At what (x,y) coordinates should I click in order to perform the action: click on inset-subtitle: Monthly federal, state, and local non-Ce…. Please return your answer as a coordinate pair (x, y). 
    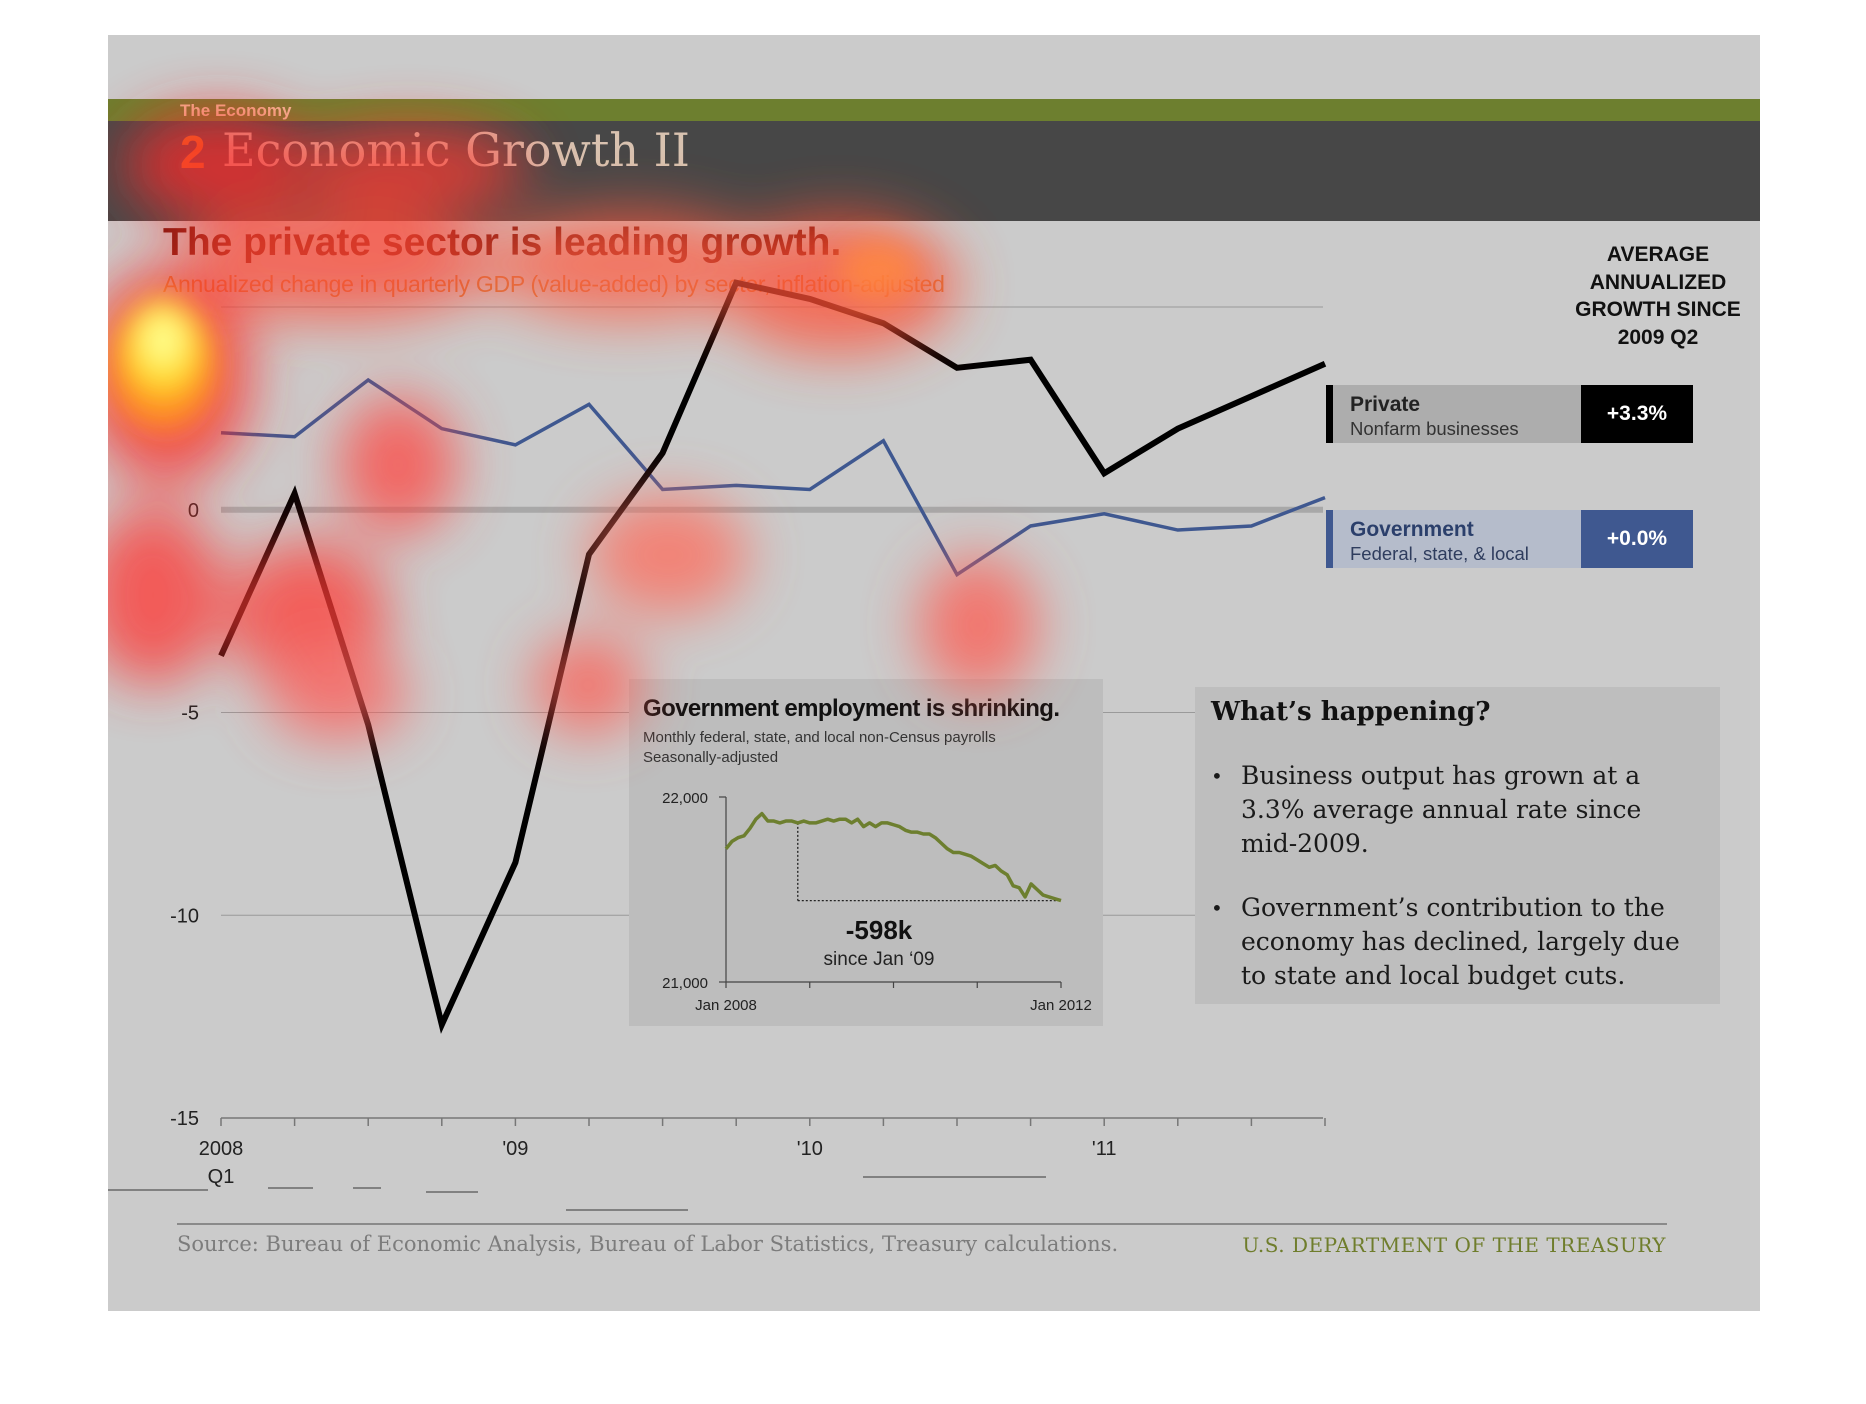
    Looking at the image, I should click on (819, 737).